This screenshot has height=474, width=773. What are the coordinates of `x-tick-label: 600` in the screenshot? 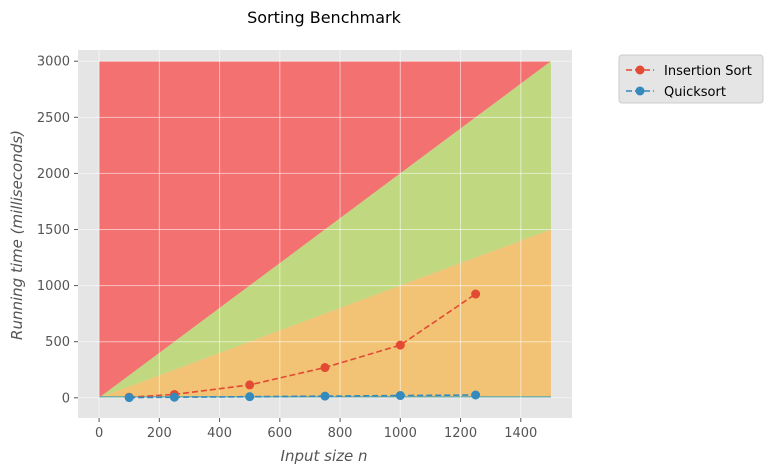 It's located at (279, 433).